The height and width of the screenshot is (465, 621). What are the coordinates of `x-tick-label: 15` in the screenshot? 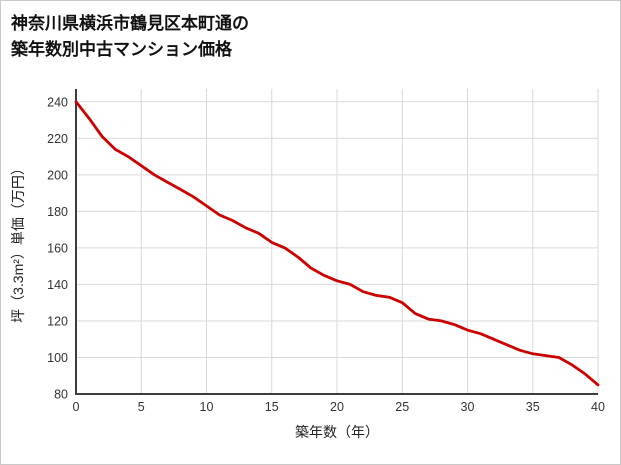 It's located at (272, 407).